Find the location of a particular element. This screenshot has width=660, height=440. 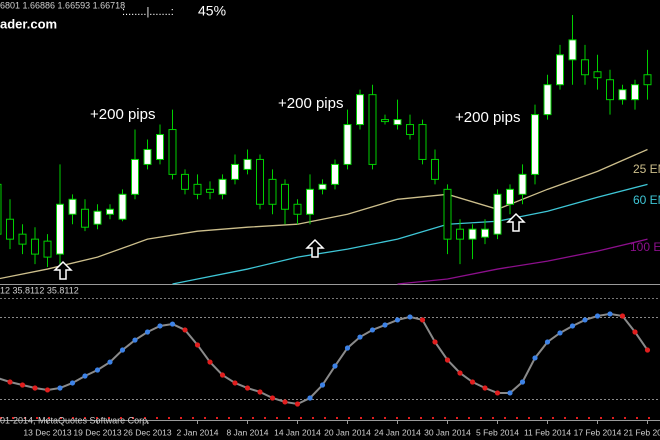

x-tick-label: 24 Jan 2014 is located at coordinates (397, 432).